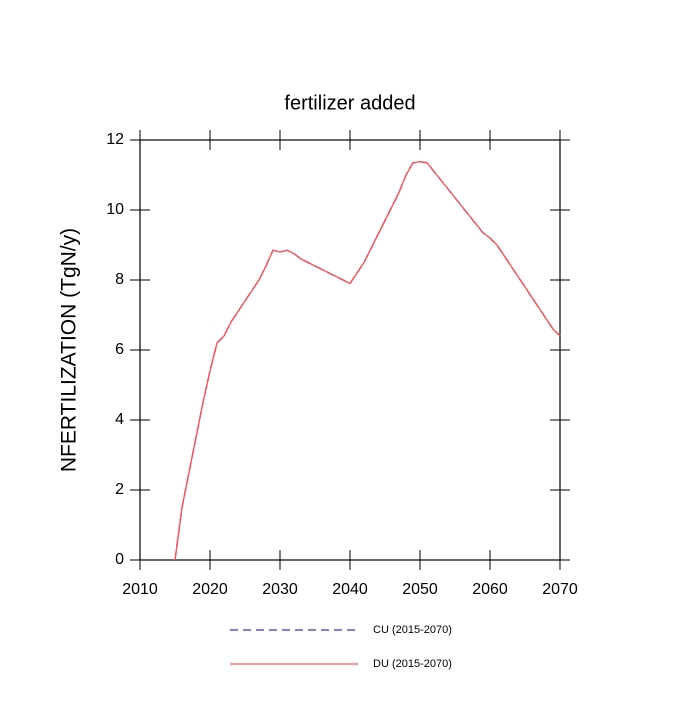 The image size is (700, 705). What do you see at coordinates (210, 589) in the screenshot?
I see `x-tick-label: 2020` at bounding box center [210, 589].